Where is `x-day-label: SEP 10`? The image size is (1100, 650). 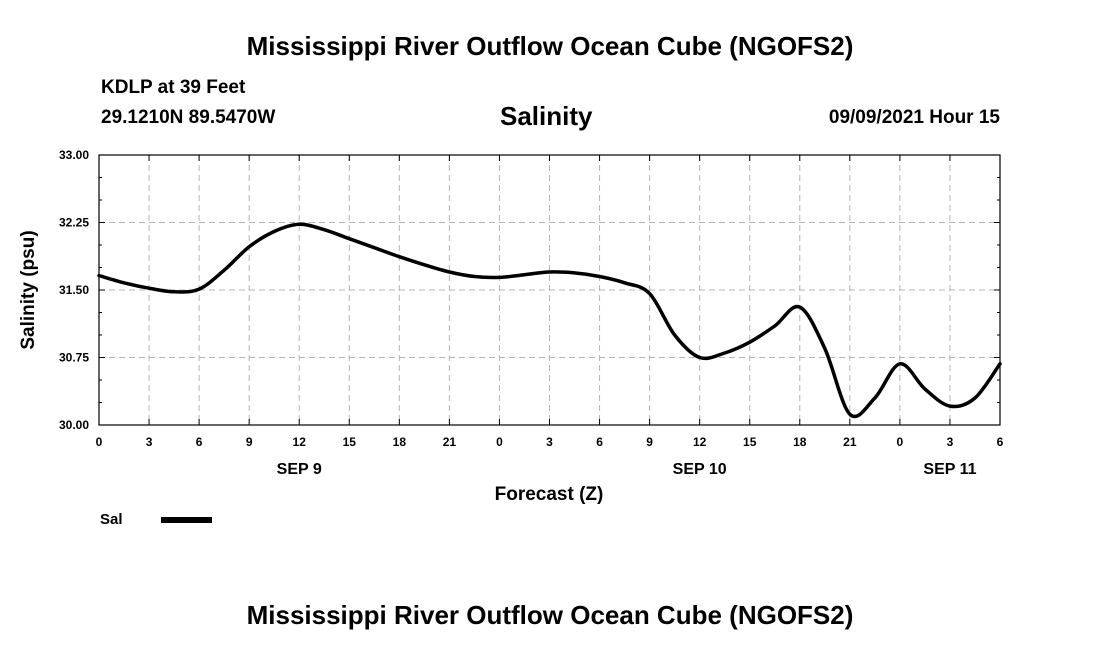 x-day-label: SEP 10 is located at coordinates (700, 469).